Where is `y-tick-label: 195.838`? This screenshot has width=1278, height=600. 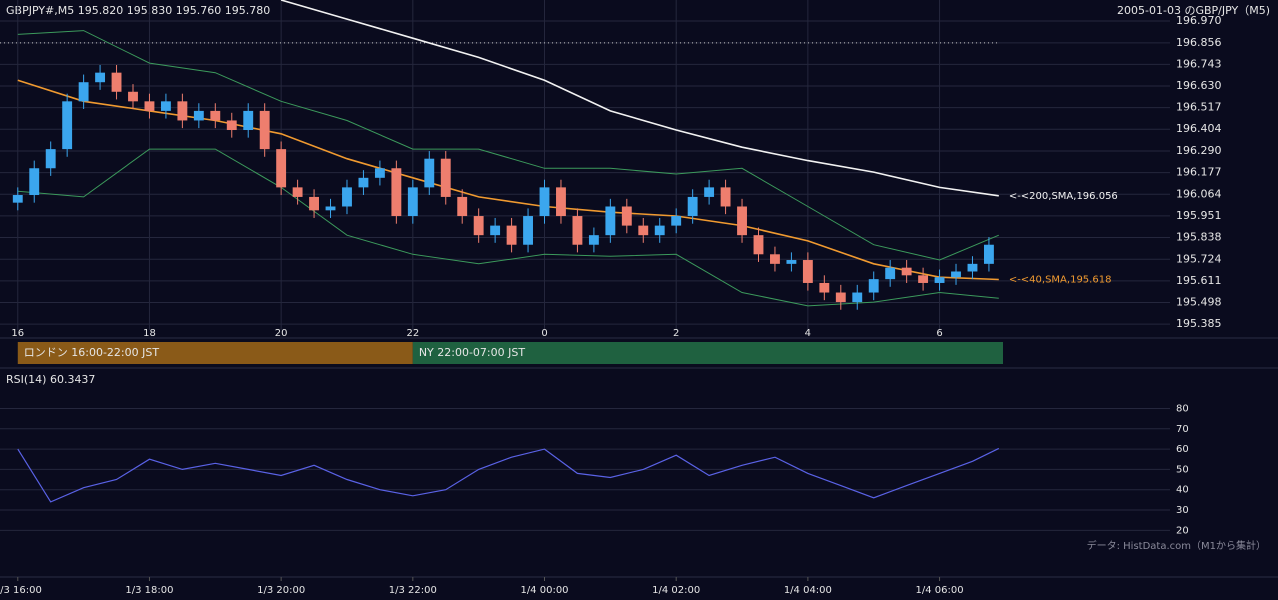 y-tick-label: 195.838 is located at coordinates (1199, 236).